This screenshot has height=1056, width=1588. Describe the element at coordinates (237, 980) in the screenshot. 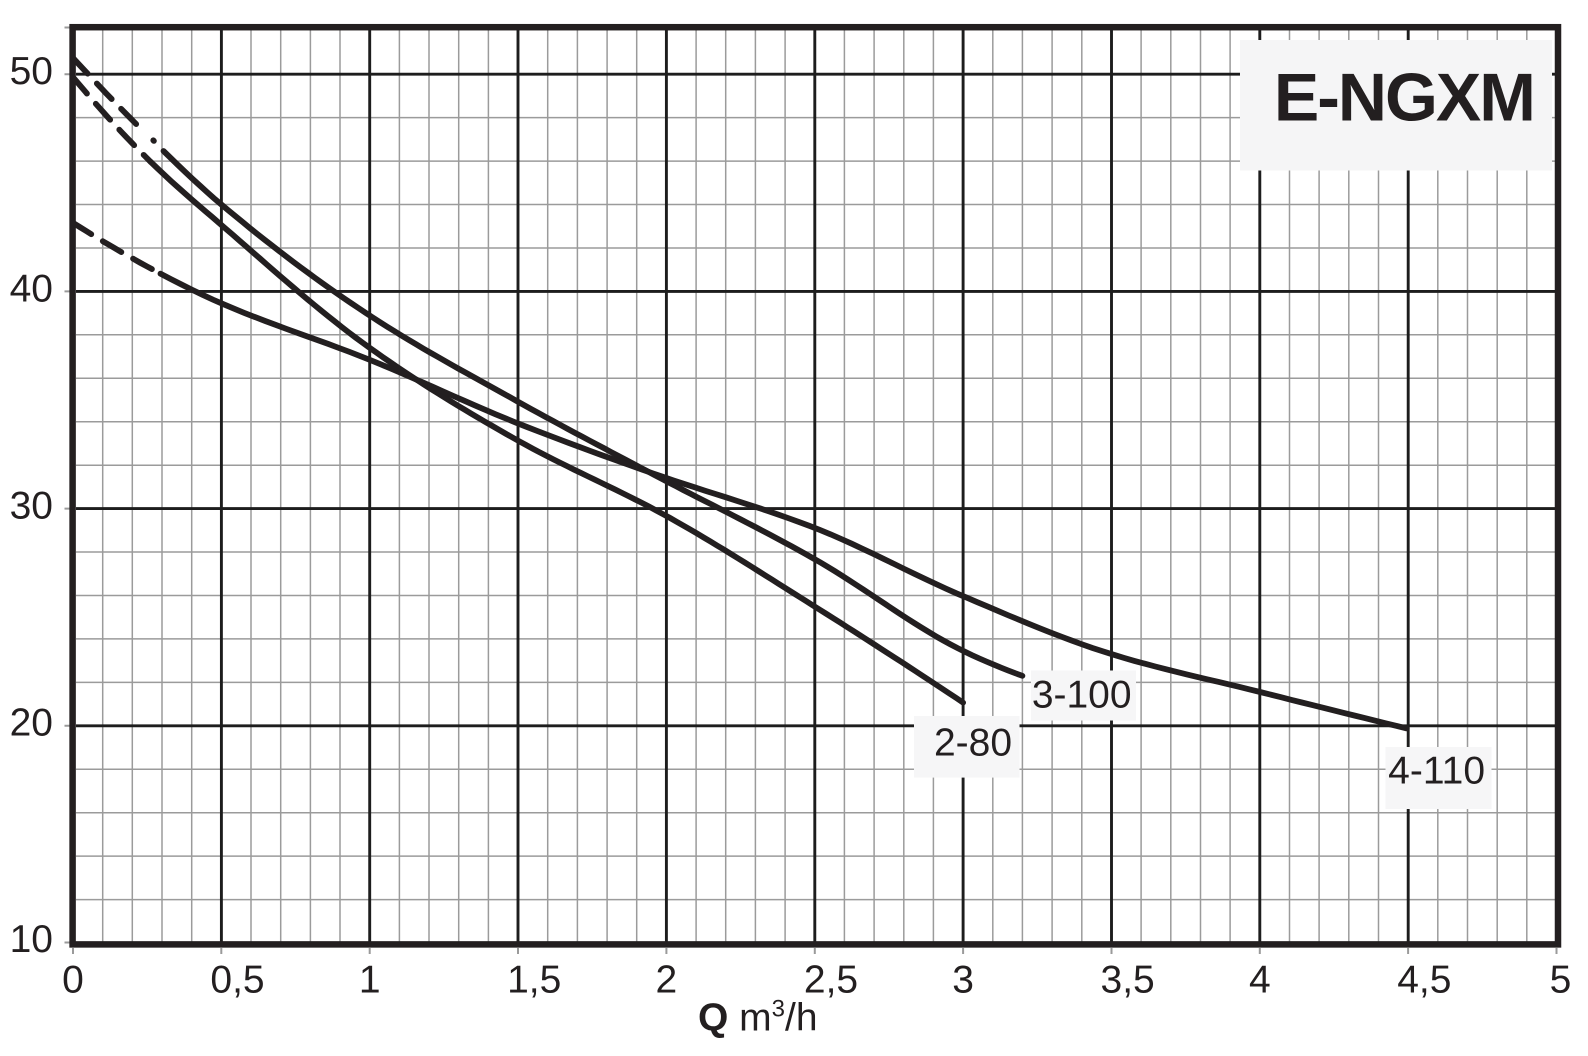

I see `svg-text: 0,5` at that location.